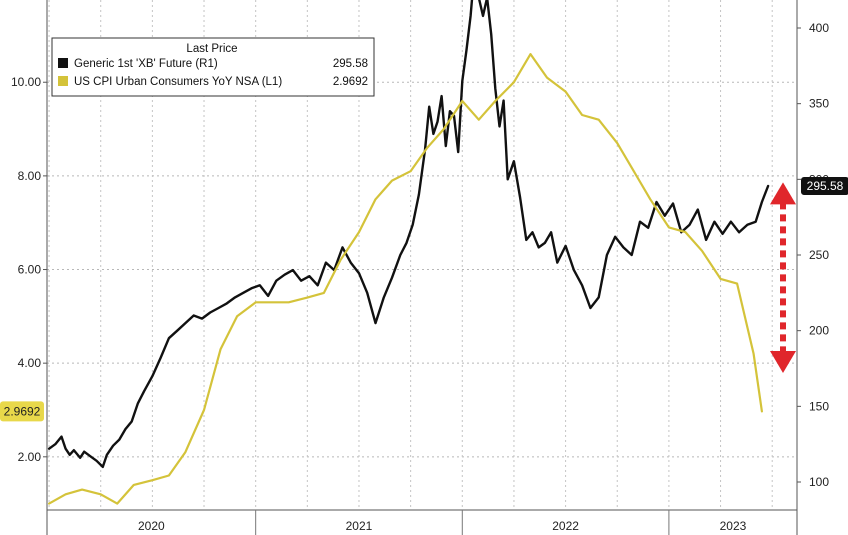 This screenshot has height=535, width=848. I want to click on left-axis-tick-label: 10.00, so click(26, 82).